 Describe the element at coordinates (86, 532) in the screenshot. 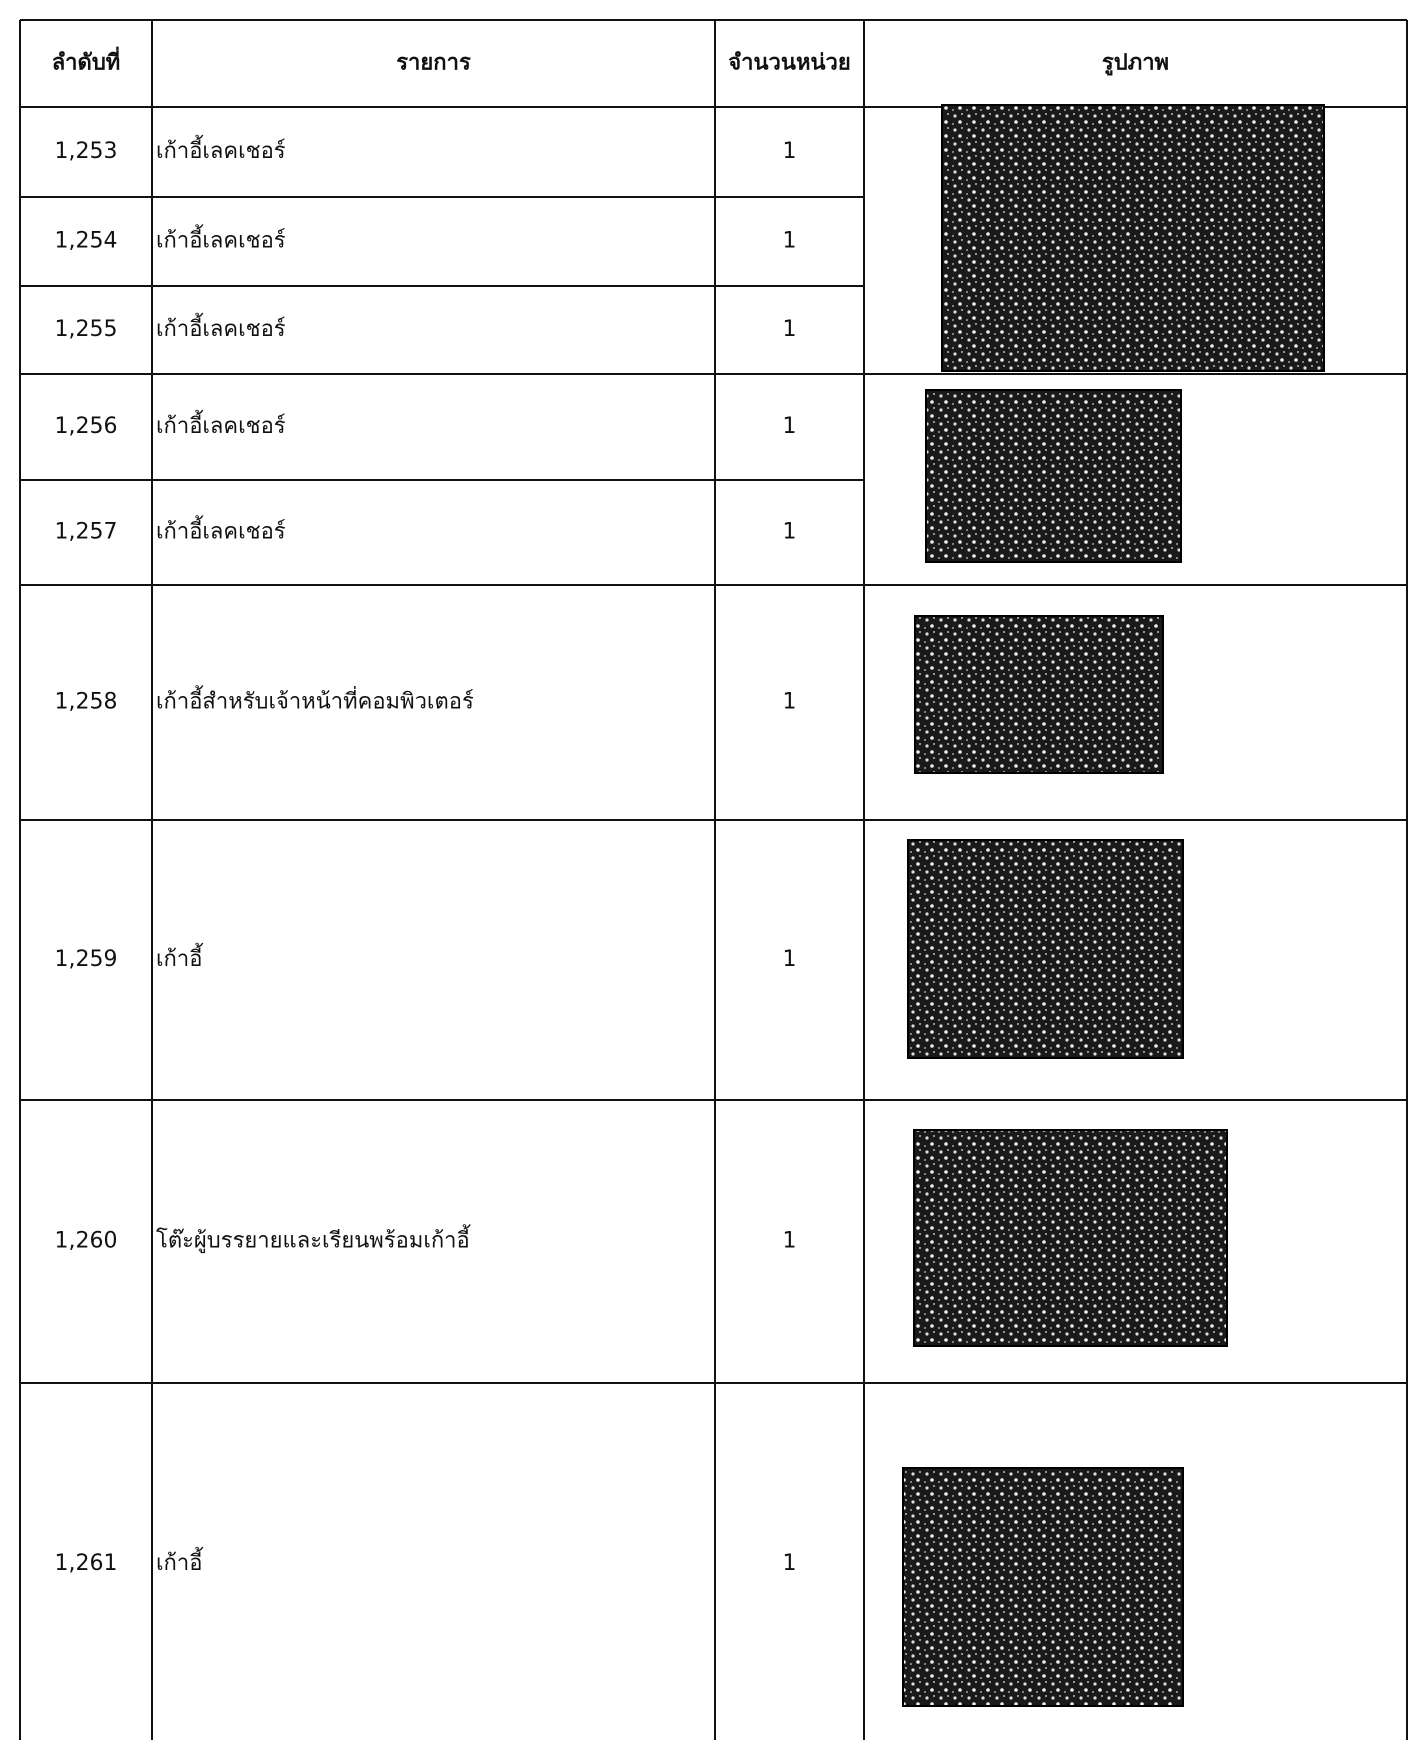

I see `row-number: 1,257` at that location.